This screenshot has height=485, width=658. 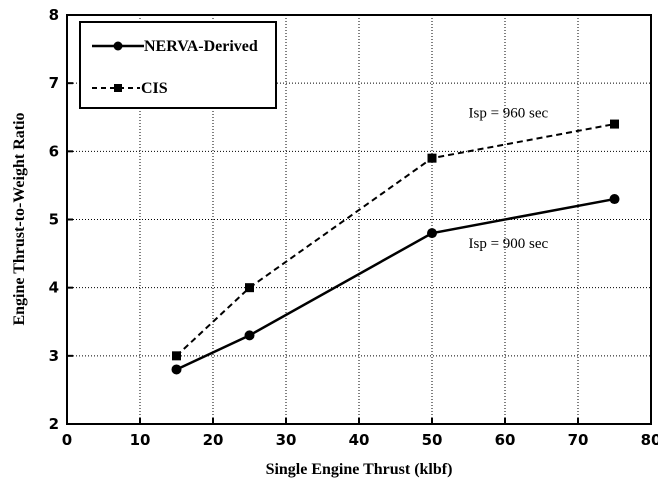 I want to click on x-tick-label: 60, so click(x=505, y=440).